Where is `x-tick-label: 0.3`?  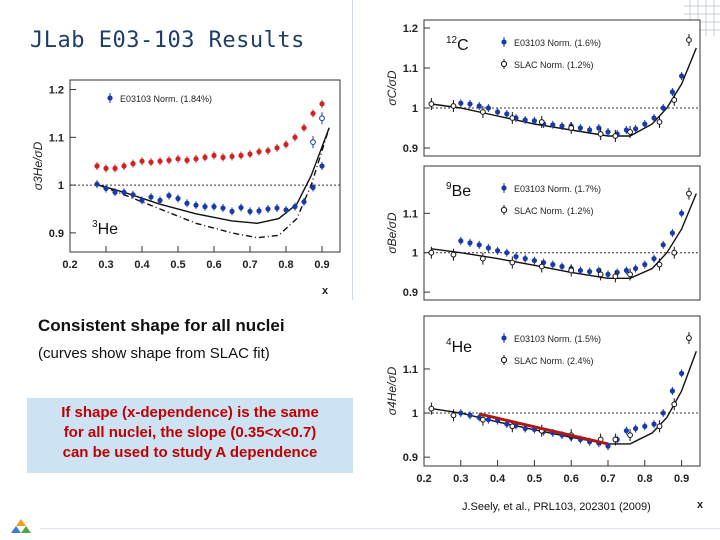 x-tick-label: 0.3 is located at coordinates (460, 479).